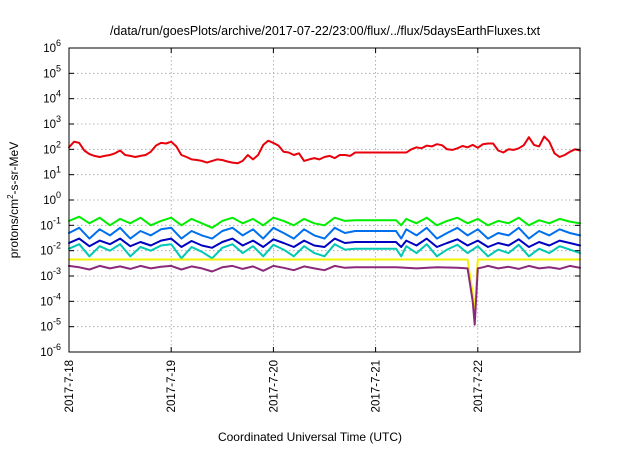 The image size is (640, 453). I want to click on x-tick-label: 2017-7-18, so click(70, 386).